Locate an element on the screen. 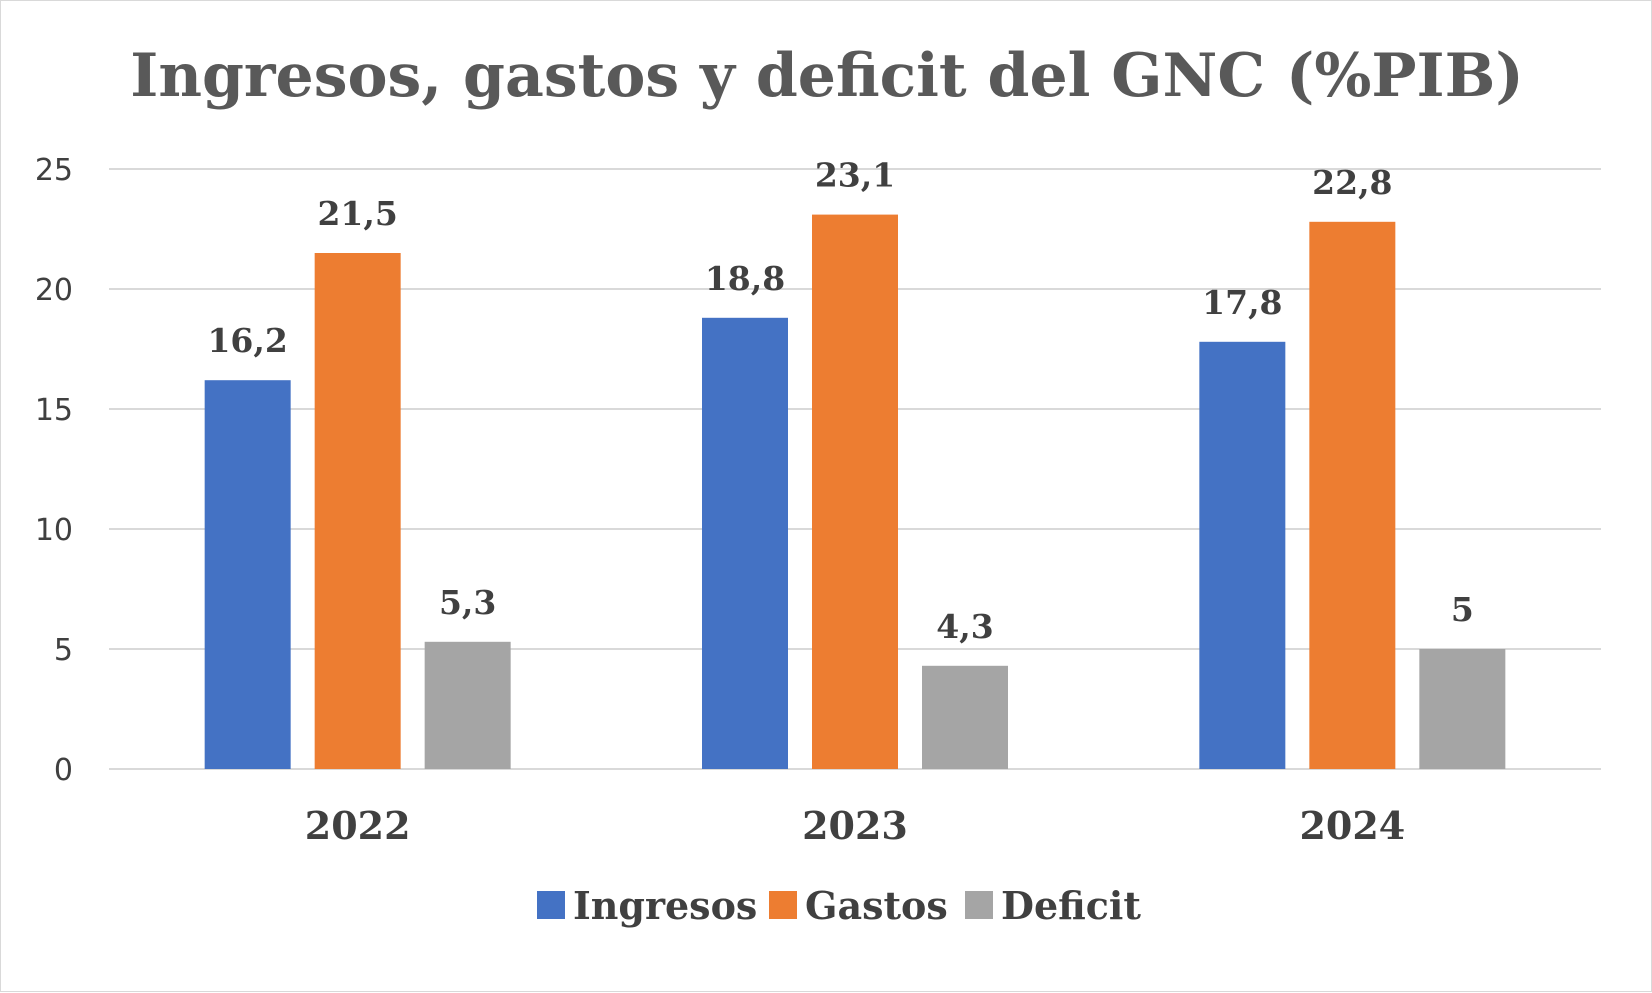  data-label-deficit-2024: 5 is located at coordinates (1462, 609).